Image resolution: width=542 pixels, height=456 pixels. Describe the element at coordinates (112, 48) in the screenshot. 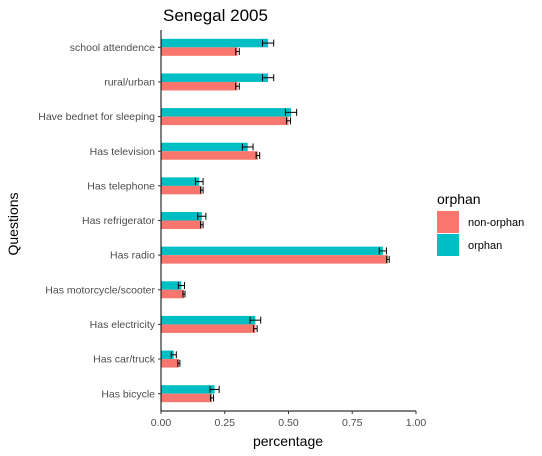

I see `y-tick-label-school-attendence: school attendence` at that location.